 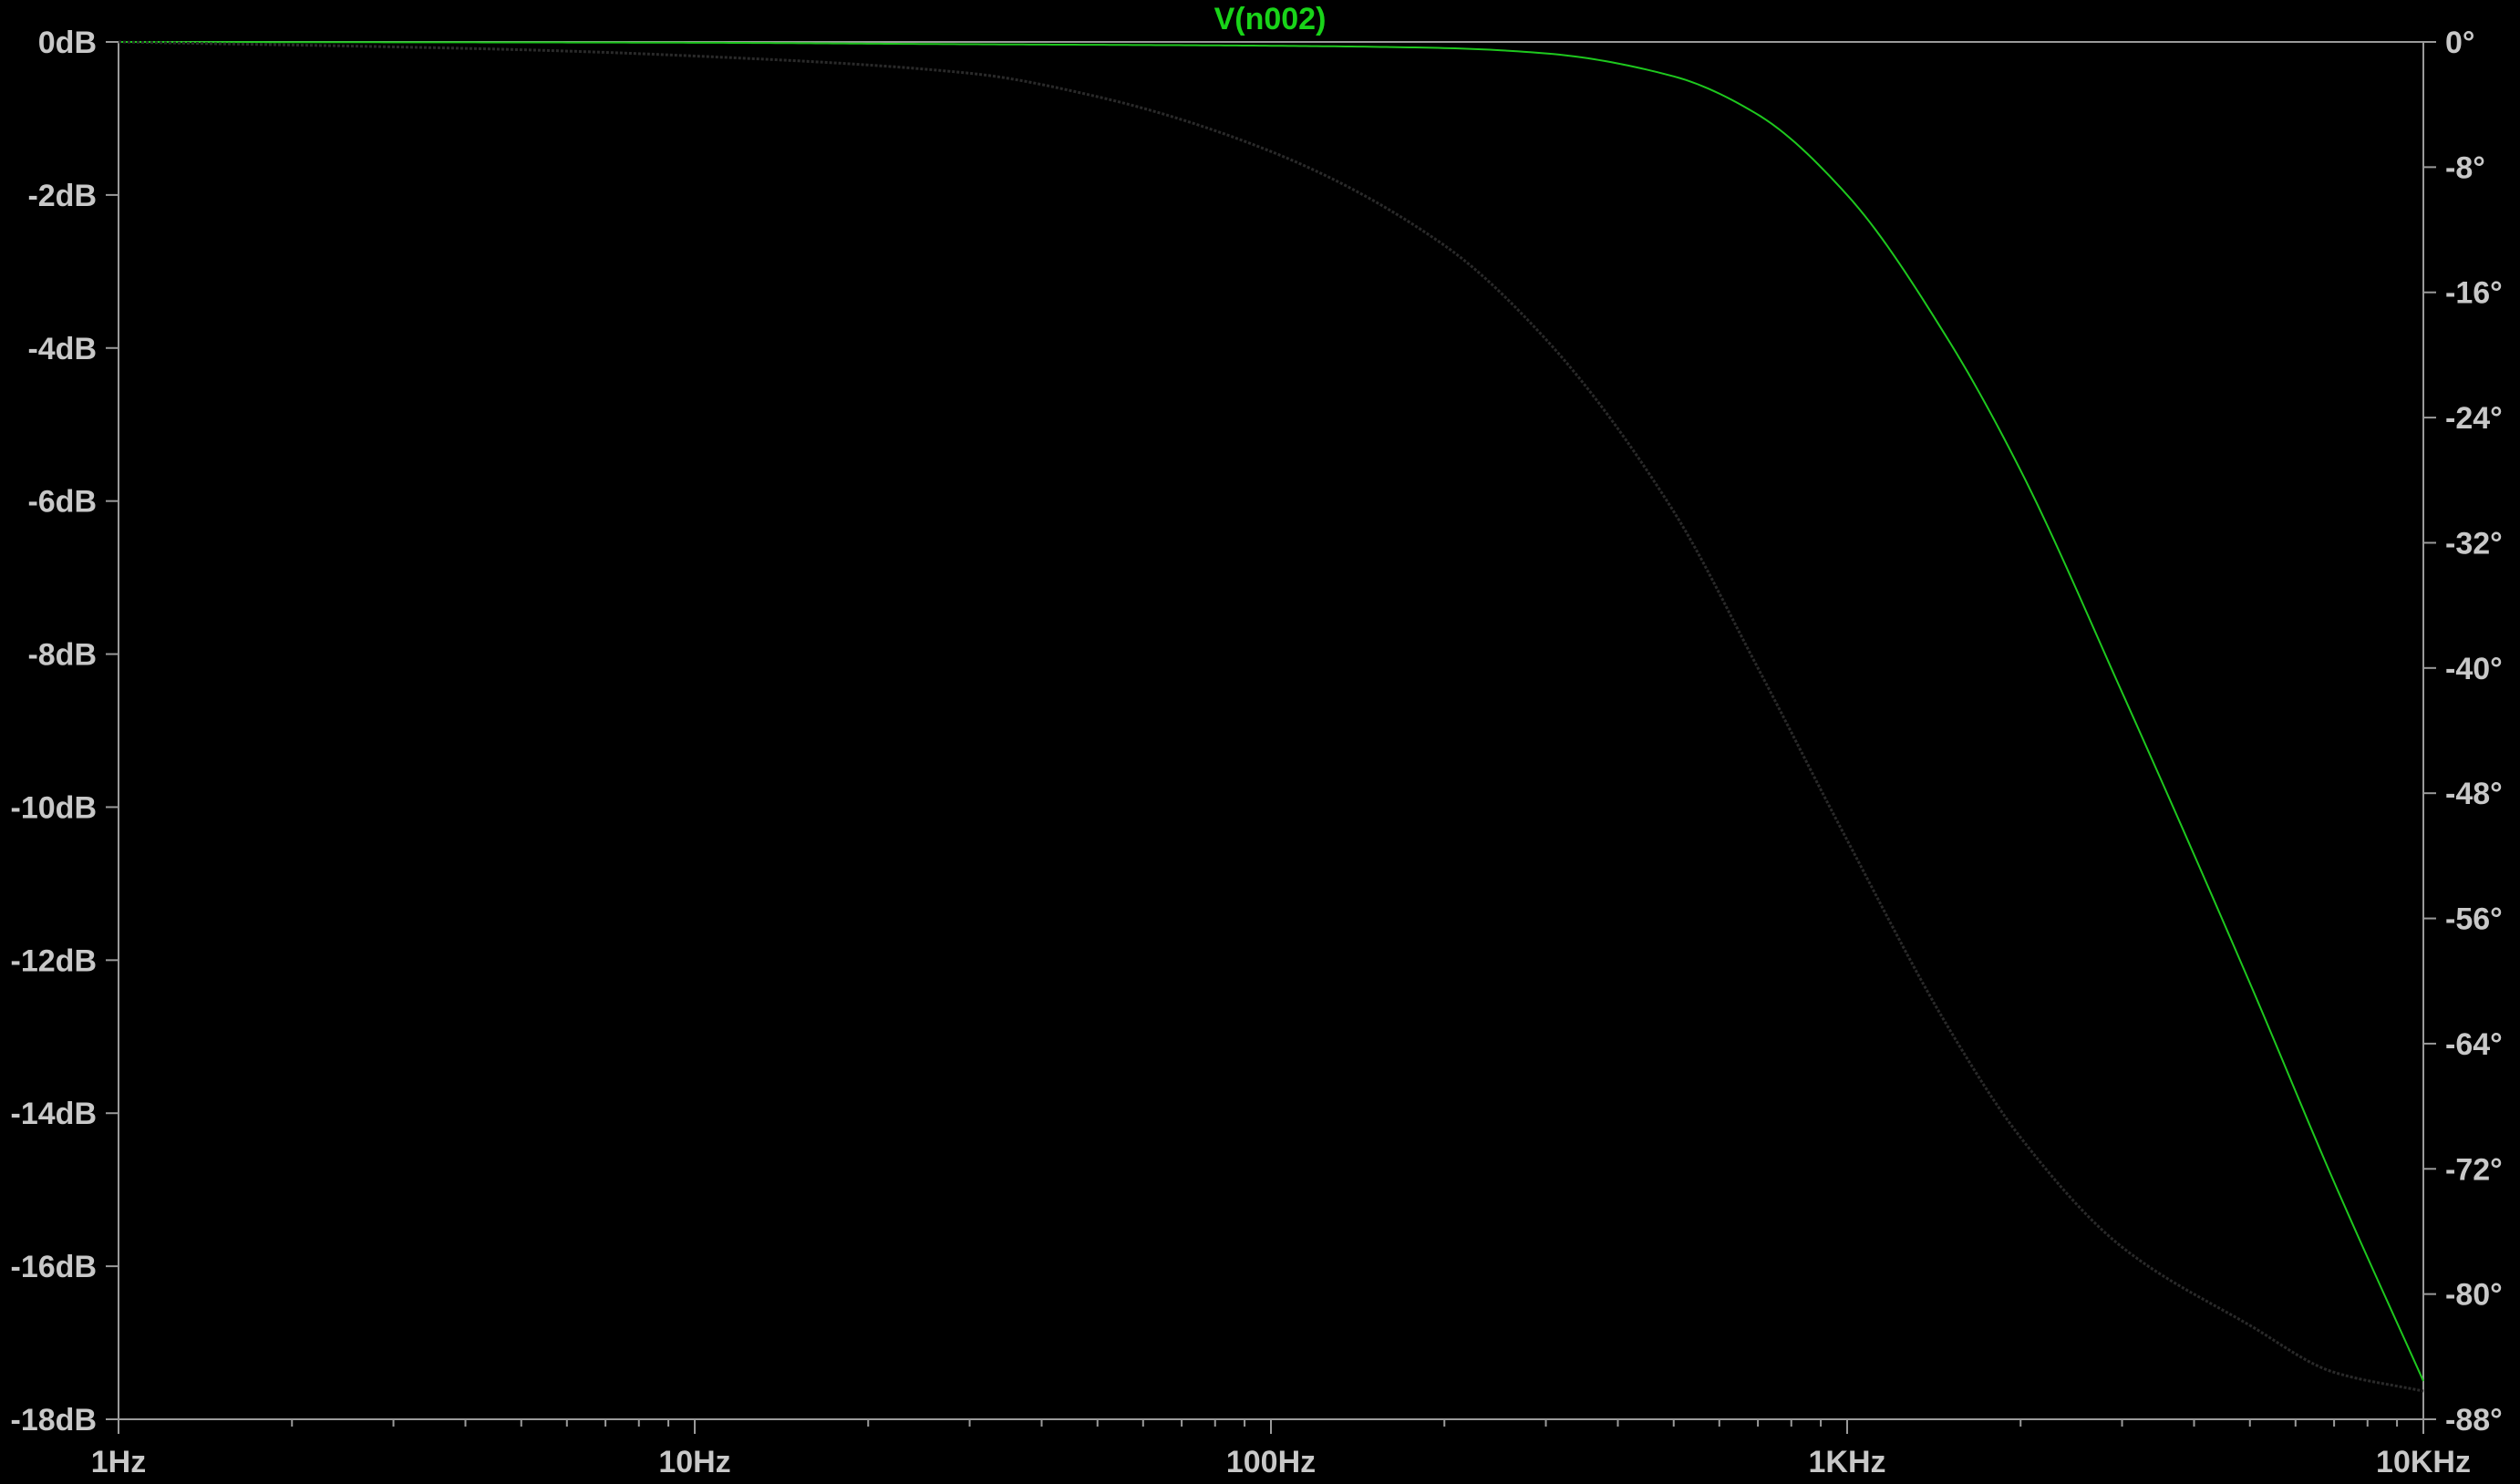 I want to click on left-axis-tick-label: -12dB, so click(x=54, y=960).